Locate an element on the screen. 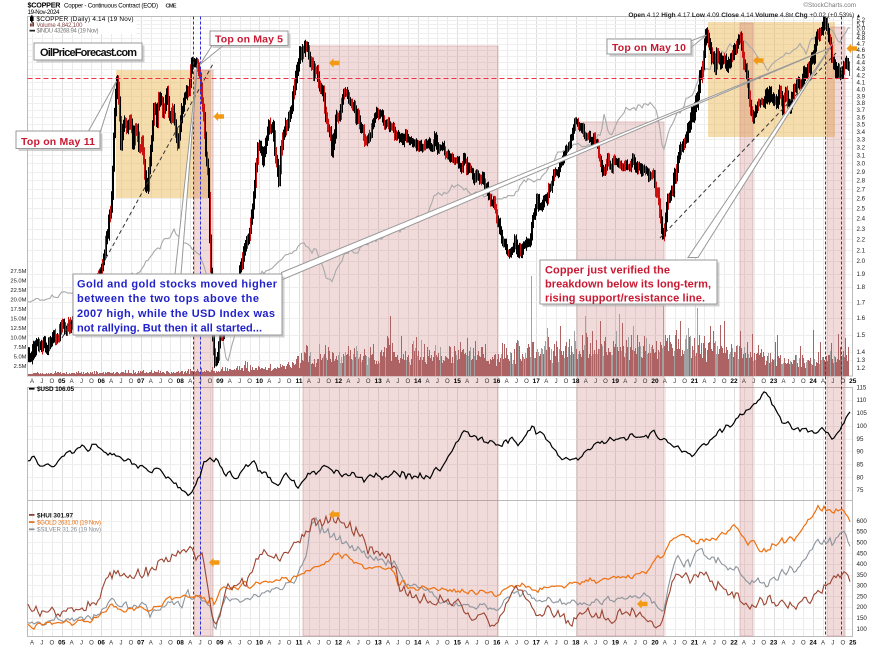  svg-text: 24 is located at coordinates (813, 381).